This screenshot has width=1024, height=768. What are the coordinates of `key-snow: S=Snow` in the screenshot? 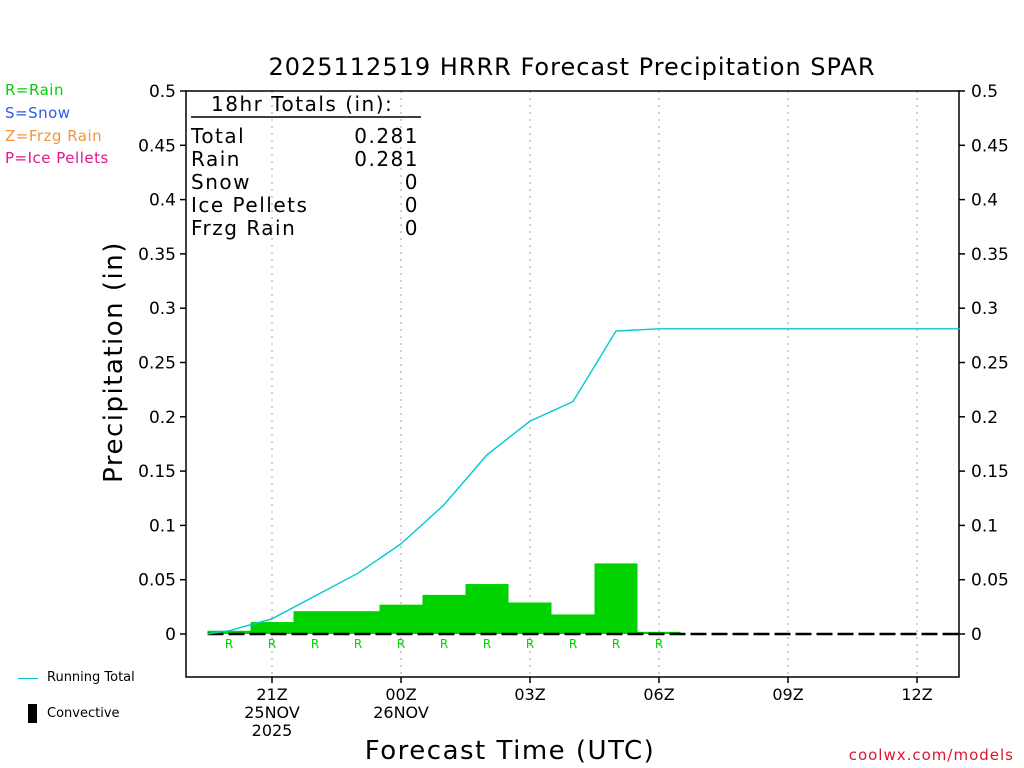 It's located at (38, 113).